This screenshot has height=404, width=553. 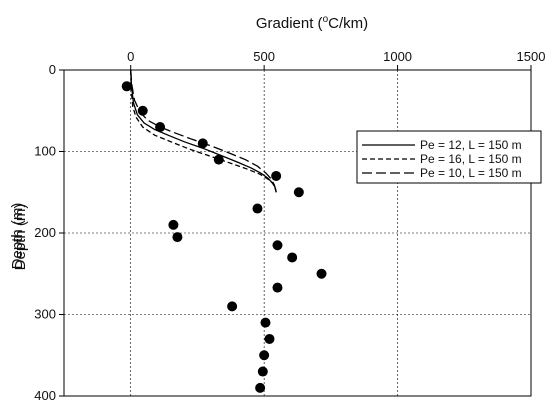 I want to click on y-tick-label: 400, so click(x=45, y=395).